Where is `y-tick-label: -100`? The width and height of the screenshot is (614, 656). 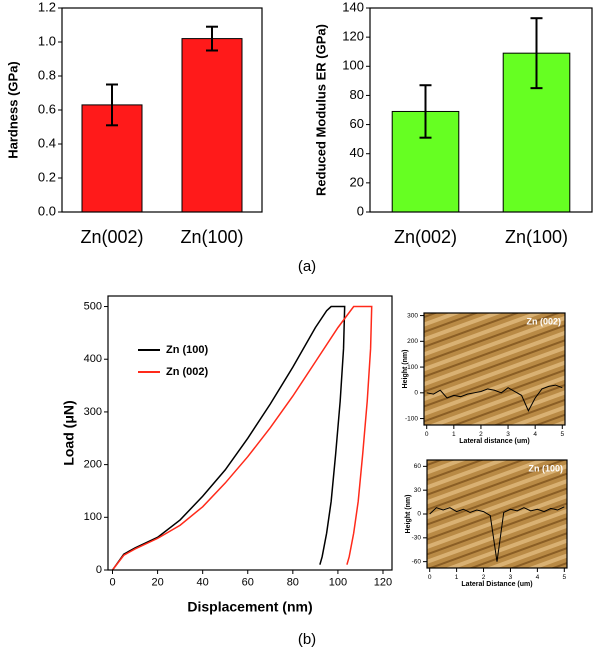
y-tick-label: -100 is located at coordinates (411, 418).